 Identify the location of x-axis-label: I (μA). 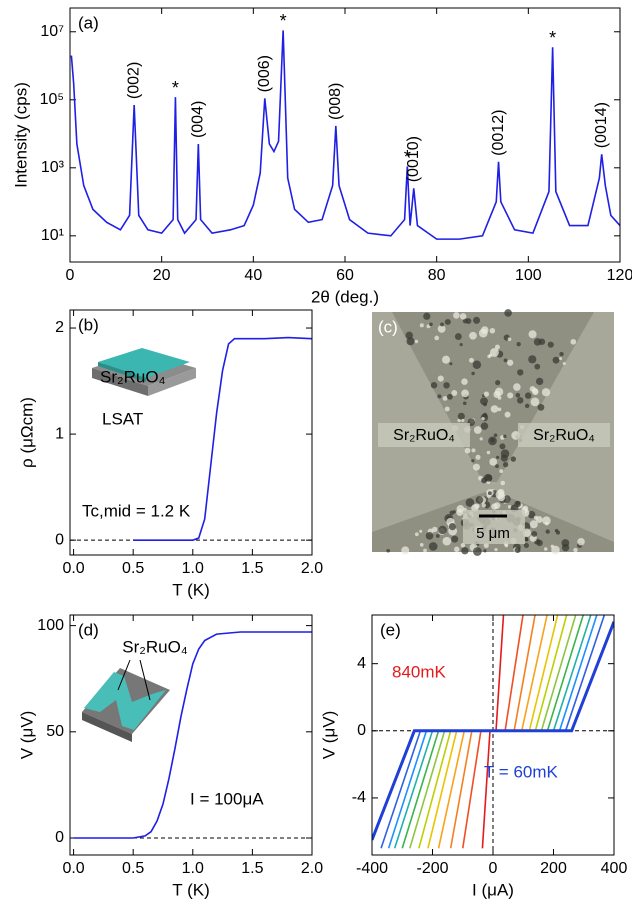
(493, 889).